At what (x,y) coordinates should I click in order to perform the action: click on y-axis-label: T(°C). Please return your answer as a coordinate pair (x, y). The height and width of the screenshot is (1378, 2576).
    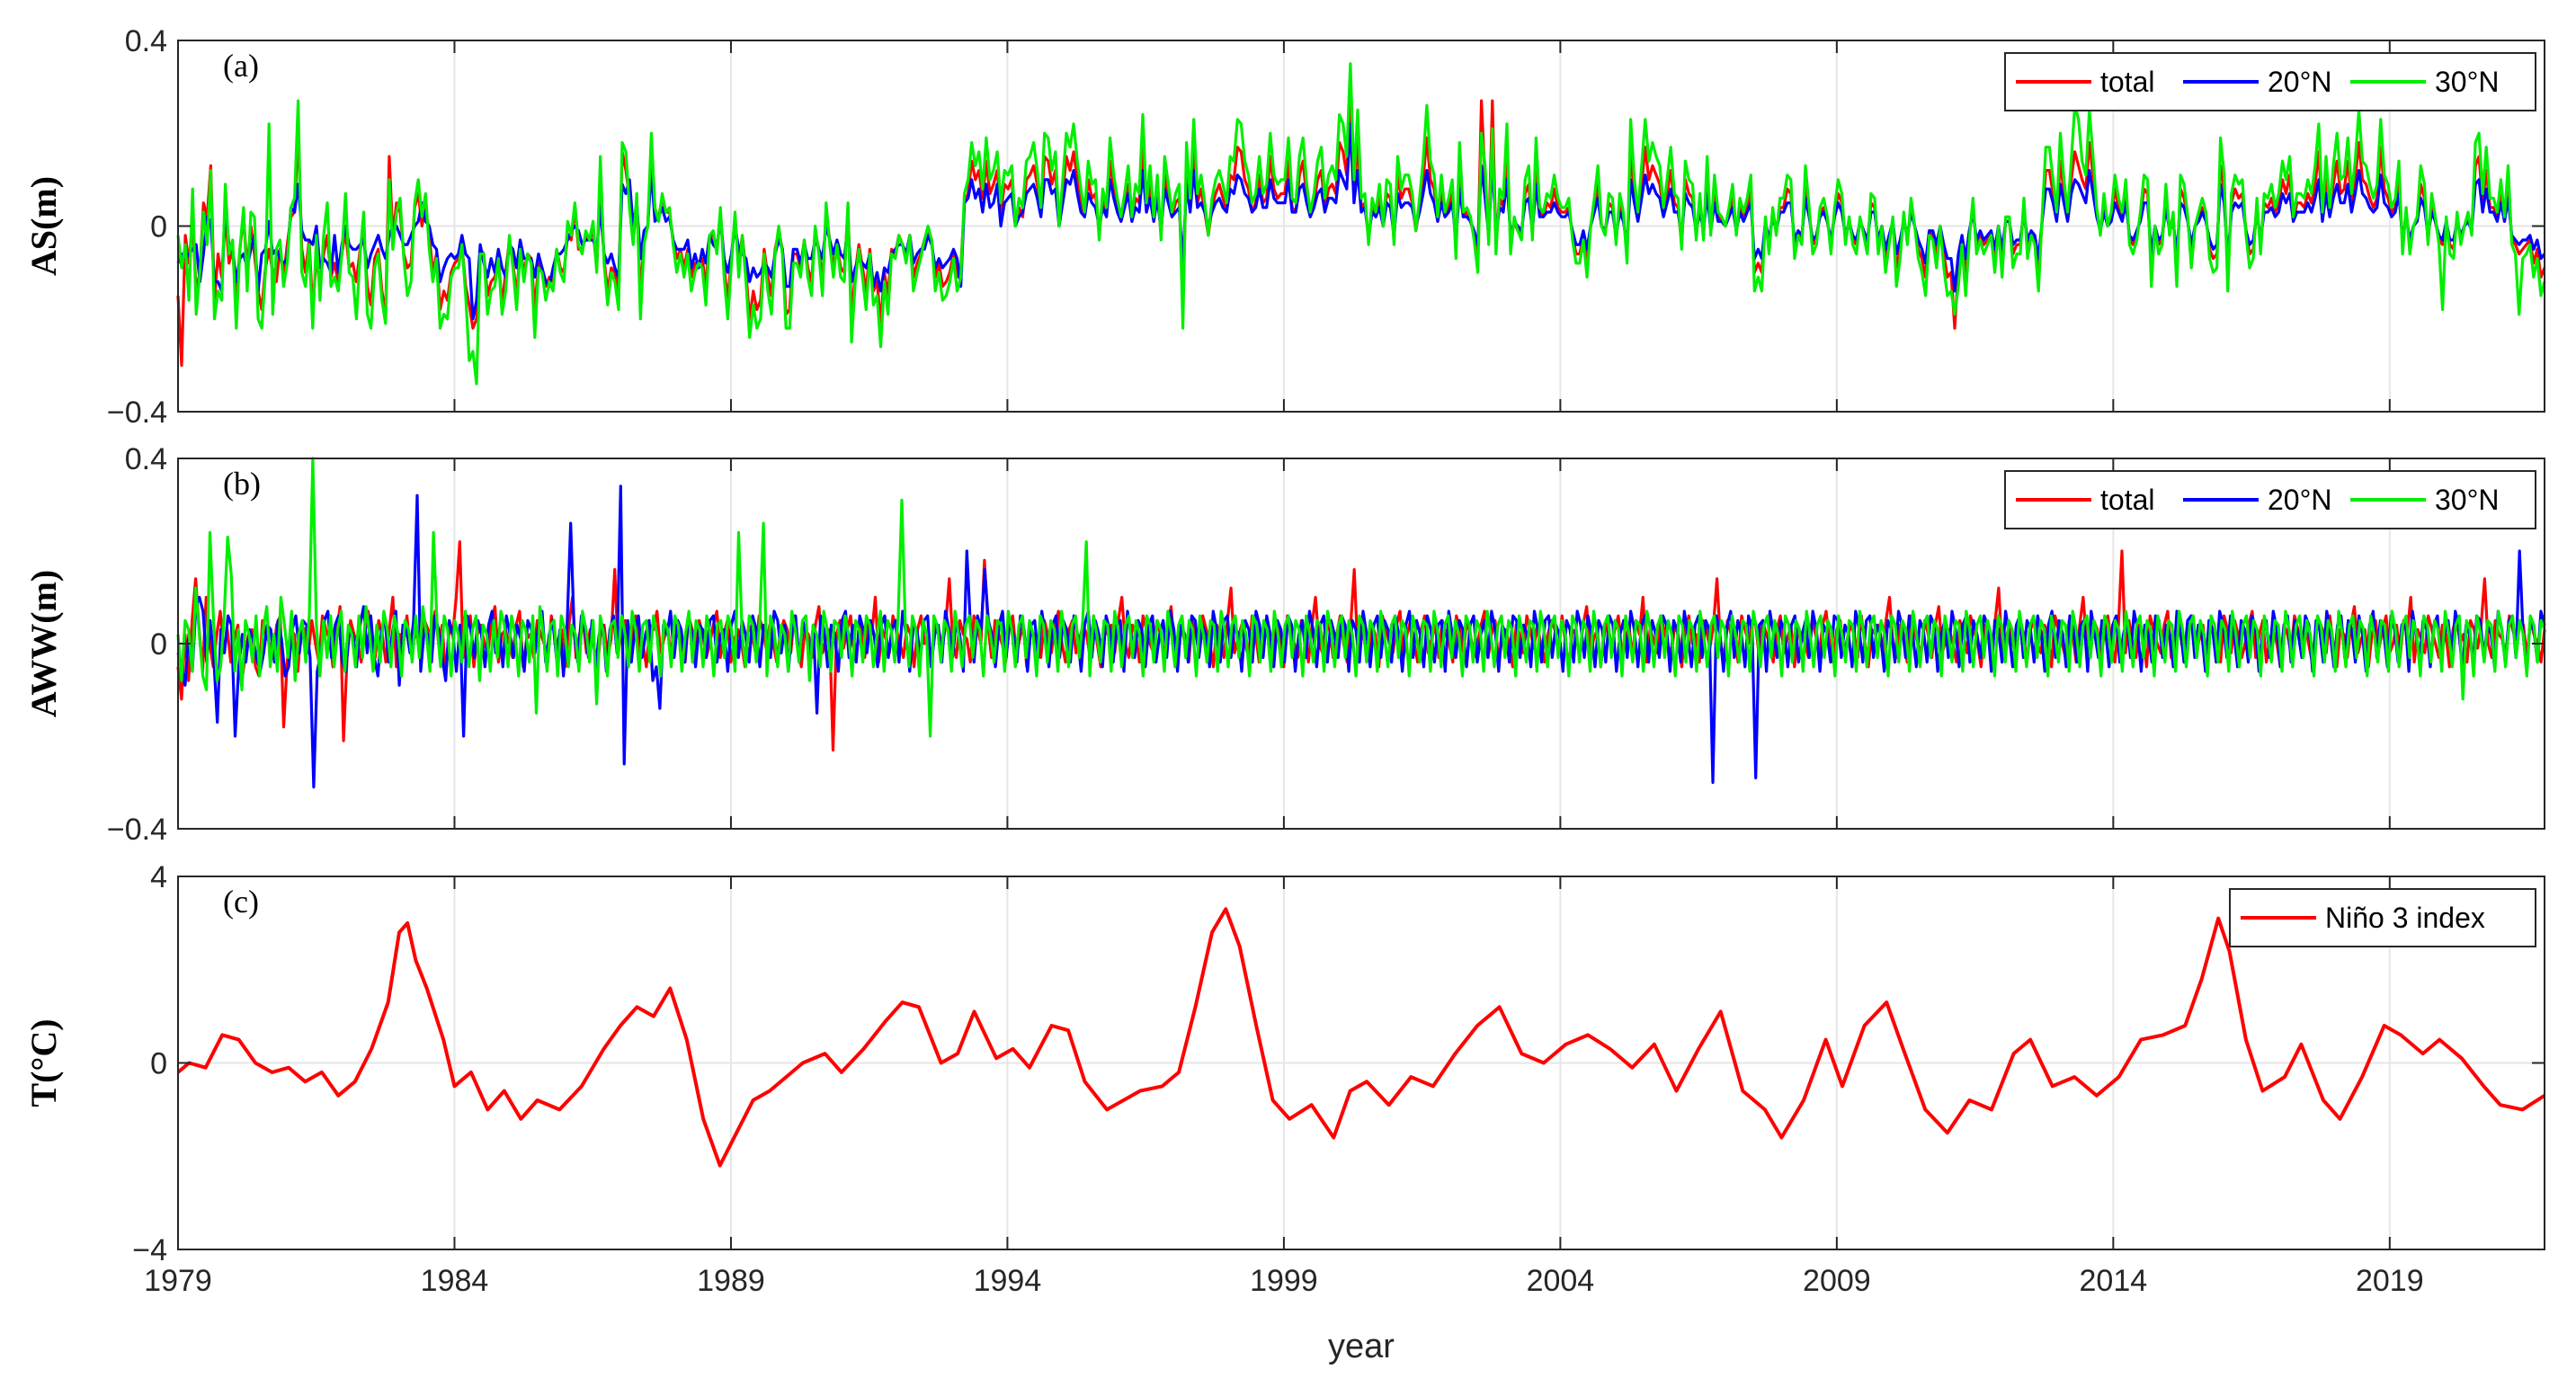
    Looking at the image, I should click on (43, 1063).